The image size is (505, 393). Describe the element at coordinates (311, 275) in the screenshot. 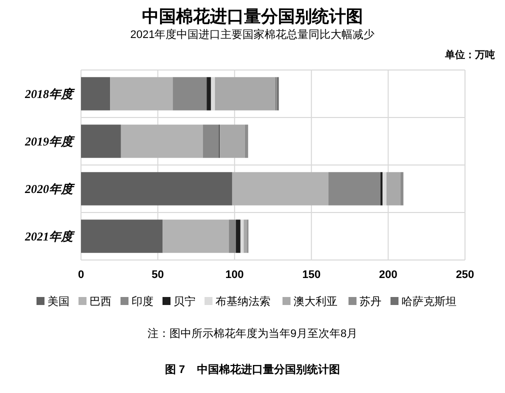

I see `x-tick-label: 150` at that location.